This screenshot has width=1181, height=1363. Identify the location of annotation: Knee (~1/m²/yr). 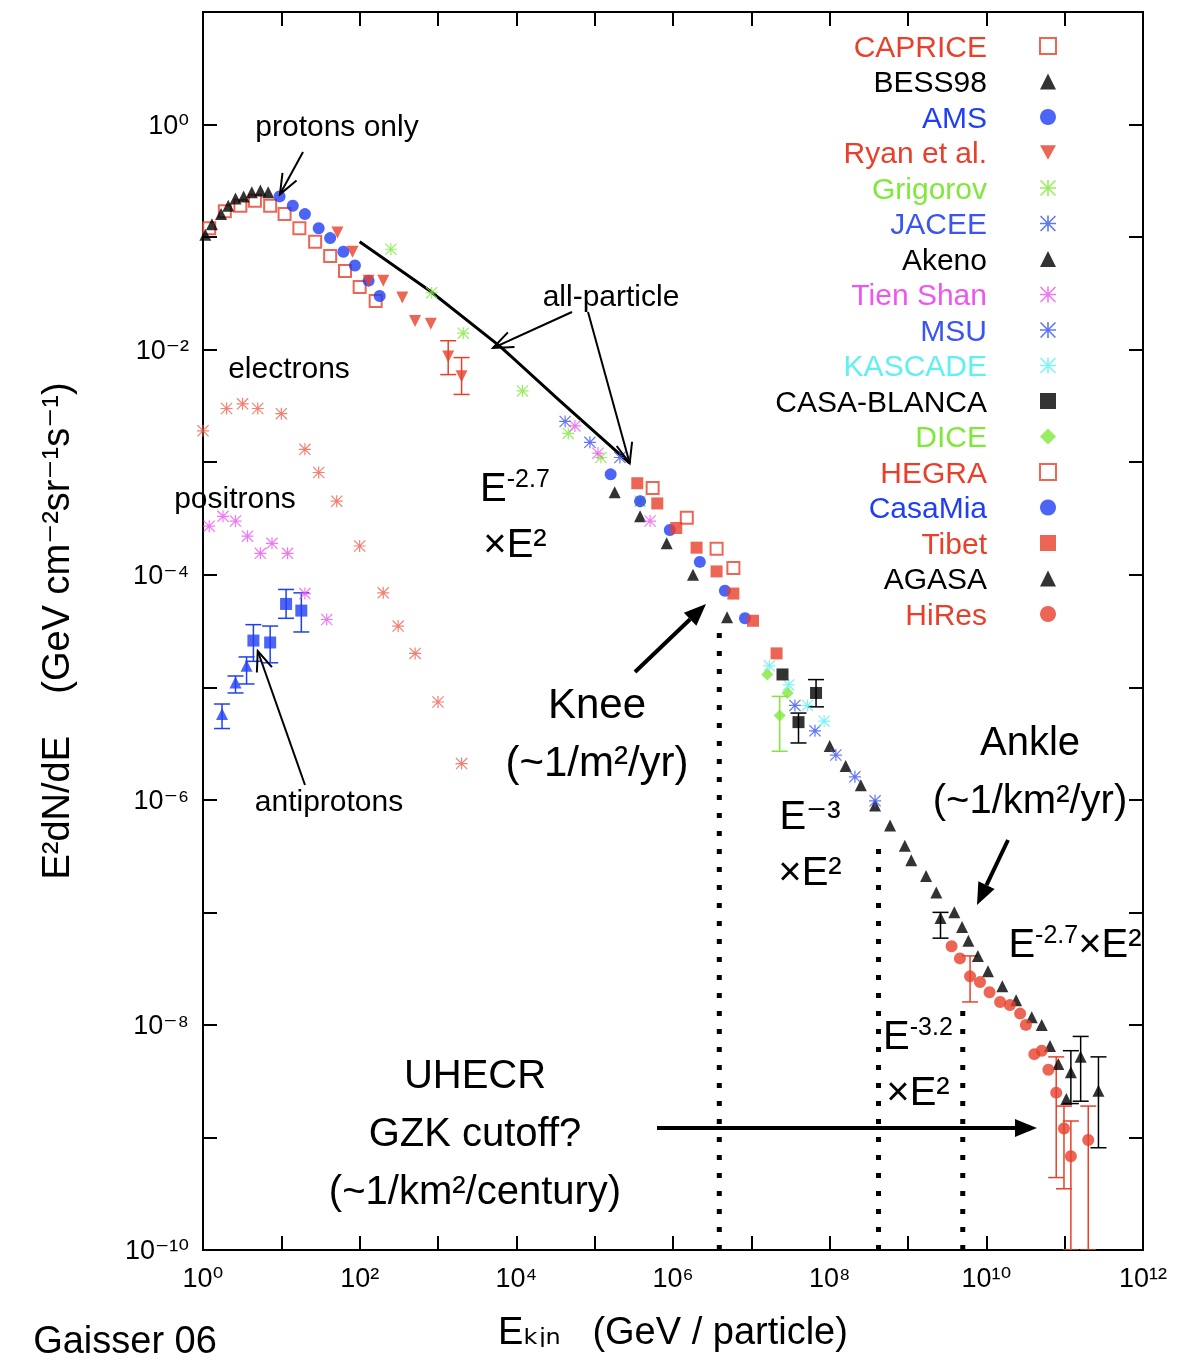
(597, 732).